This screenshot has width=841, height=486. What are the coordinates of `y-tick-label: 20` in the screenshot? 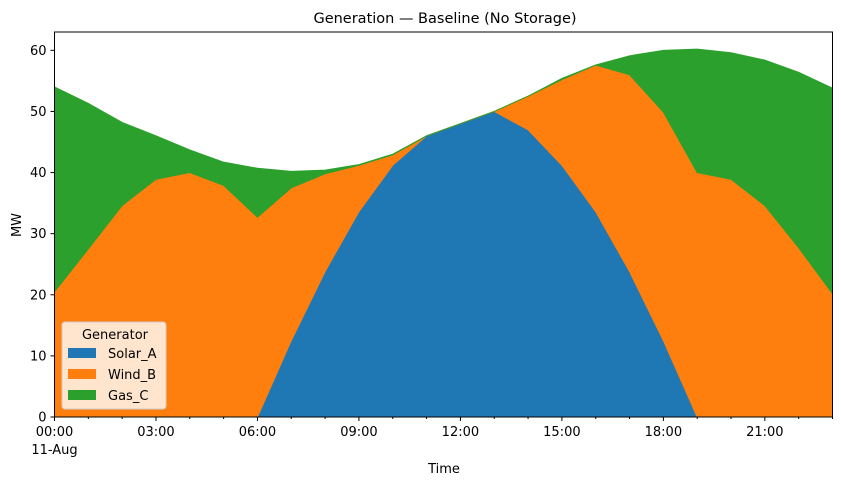 It's located at (38, 295).